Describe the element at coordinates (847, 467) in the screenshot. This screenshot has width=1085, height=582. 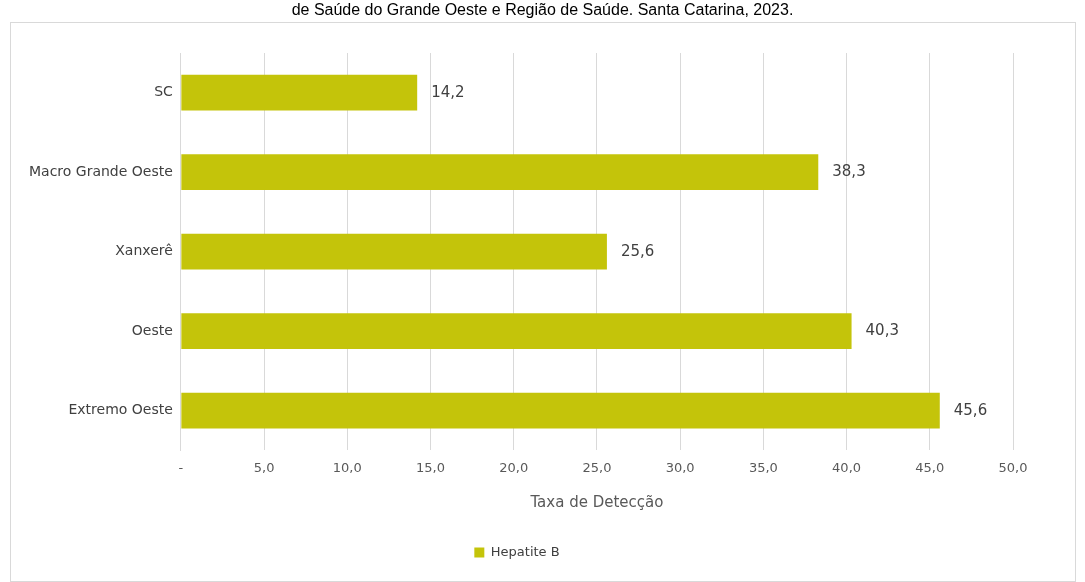
I see `x-tick-label: 40,0` at that location.